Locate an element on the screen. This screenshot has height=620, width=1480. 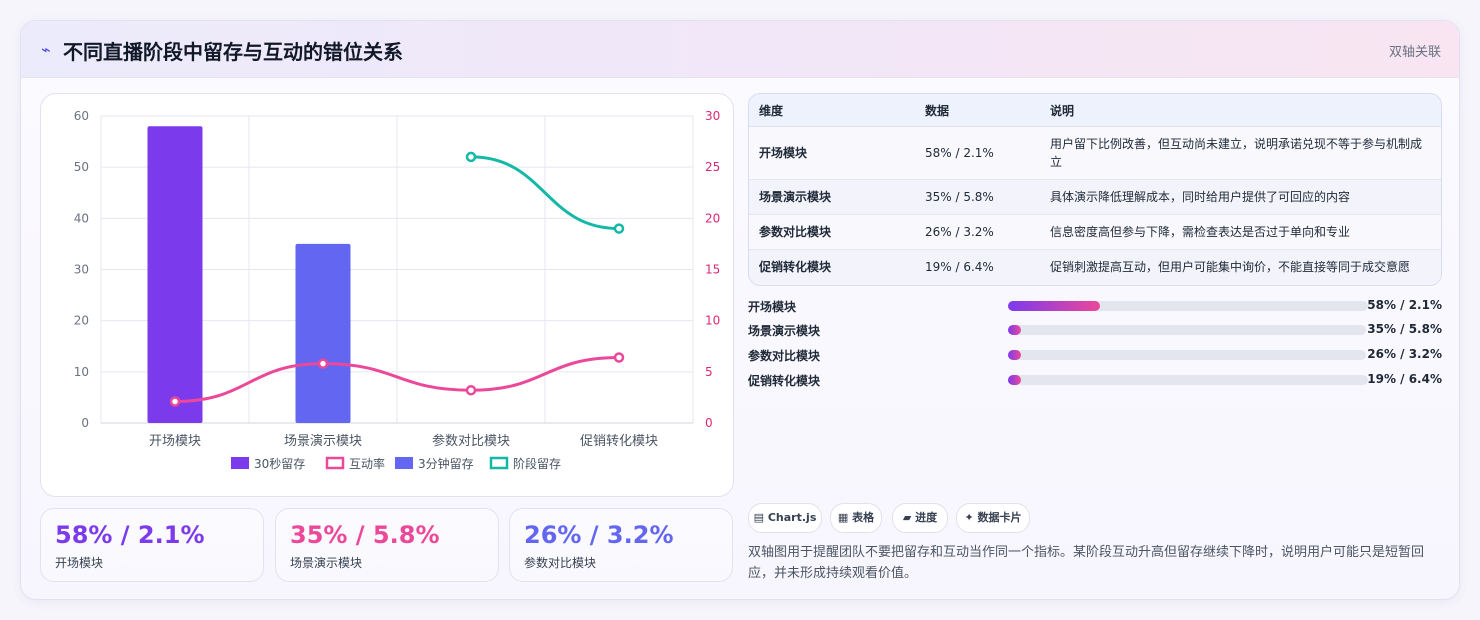
progress-icon: ▰ is located at coordinates (907, 517).